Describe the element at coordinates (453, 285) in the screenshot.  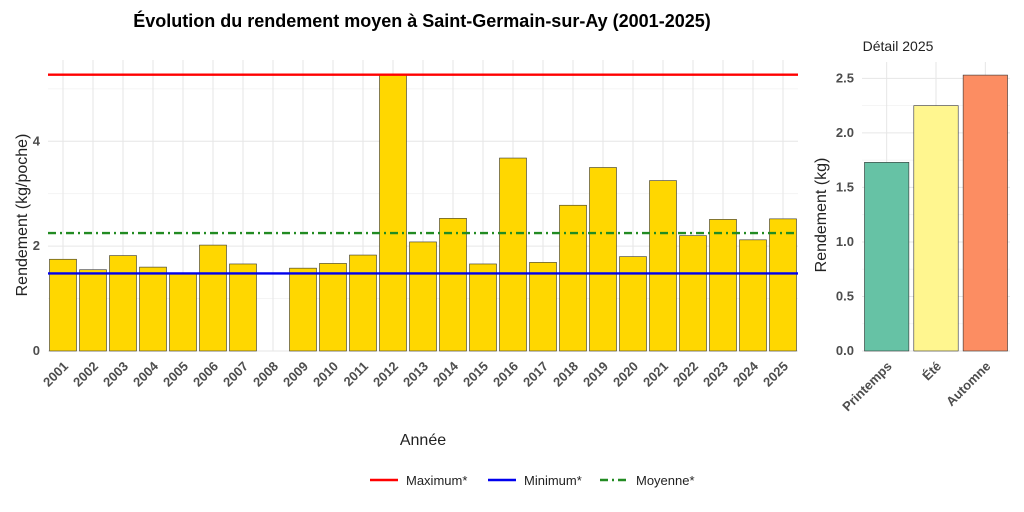
I see `bar-2014` at that location.